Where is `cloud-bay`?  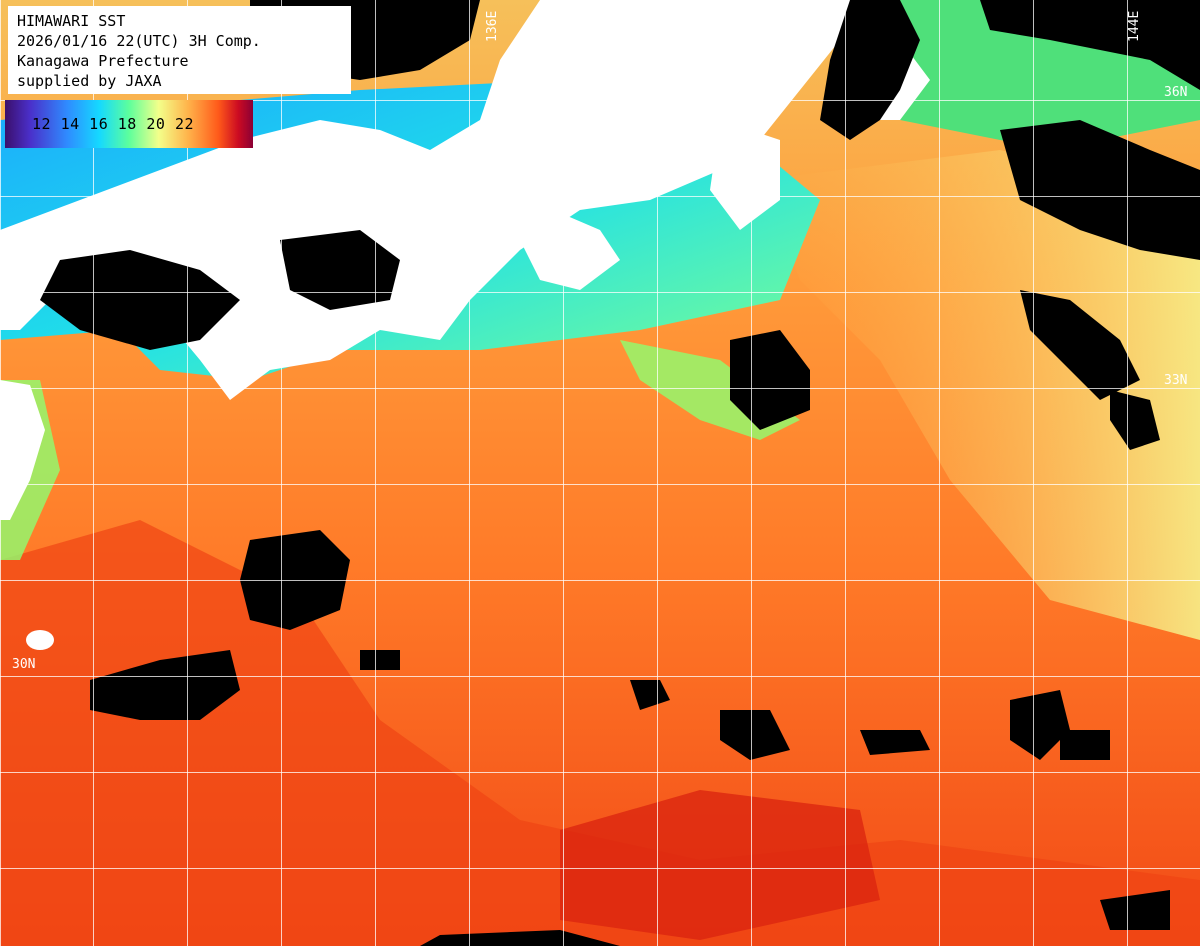
cloud-bay is located at coordinates (770, 380).